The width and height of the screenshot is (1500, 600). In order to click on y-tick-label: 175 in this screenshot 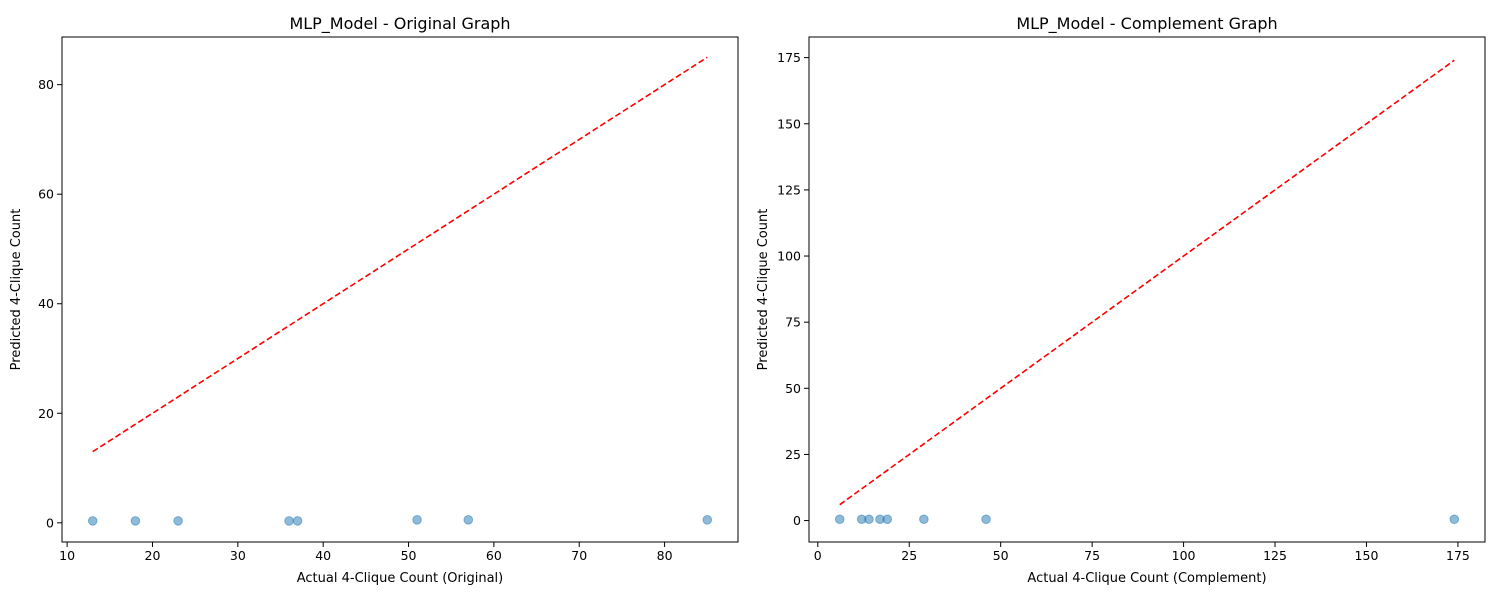, I will do `click(789, 57)`.